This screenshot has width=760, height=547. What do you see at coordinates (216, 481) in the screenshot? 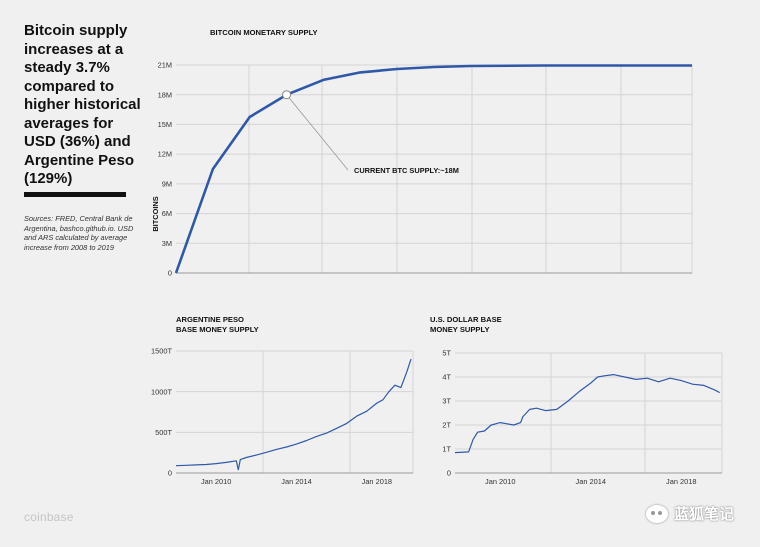
I see `ars-x-tick-label: Jan 2010` at bounding box center [216, 481].